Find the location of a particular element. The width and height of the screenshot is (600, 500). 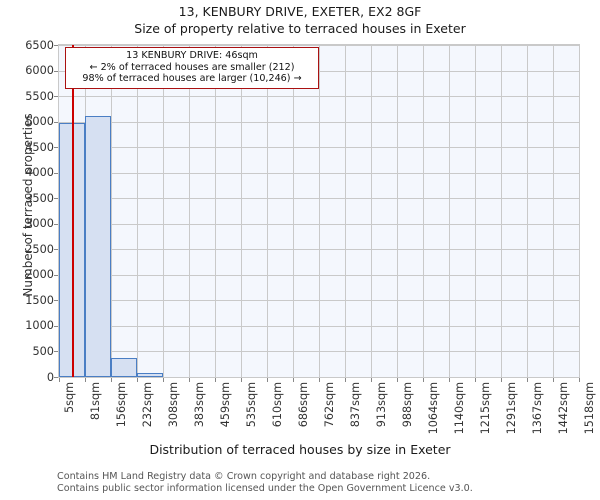

y-axis-tick-label: 4000 is located at coordinates (39, 173).